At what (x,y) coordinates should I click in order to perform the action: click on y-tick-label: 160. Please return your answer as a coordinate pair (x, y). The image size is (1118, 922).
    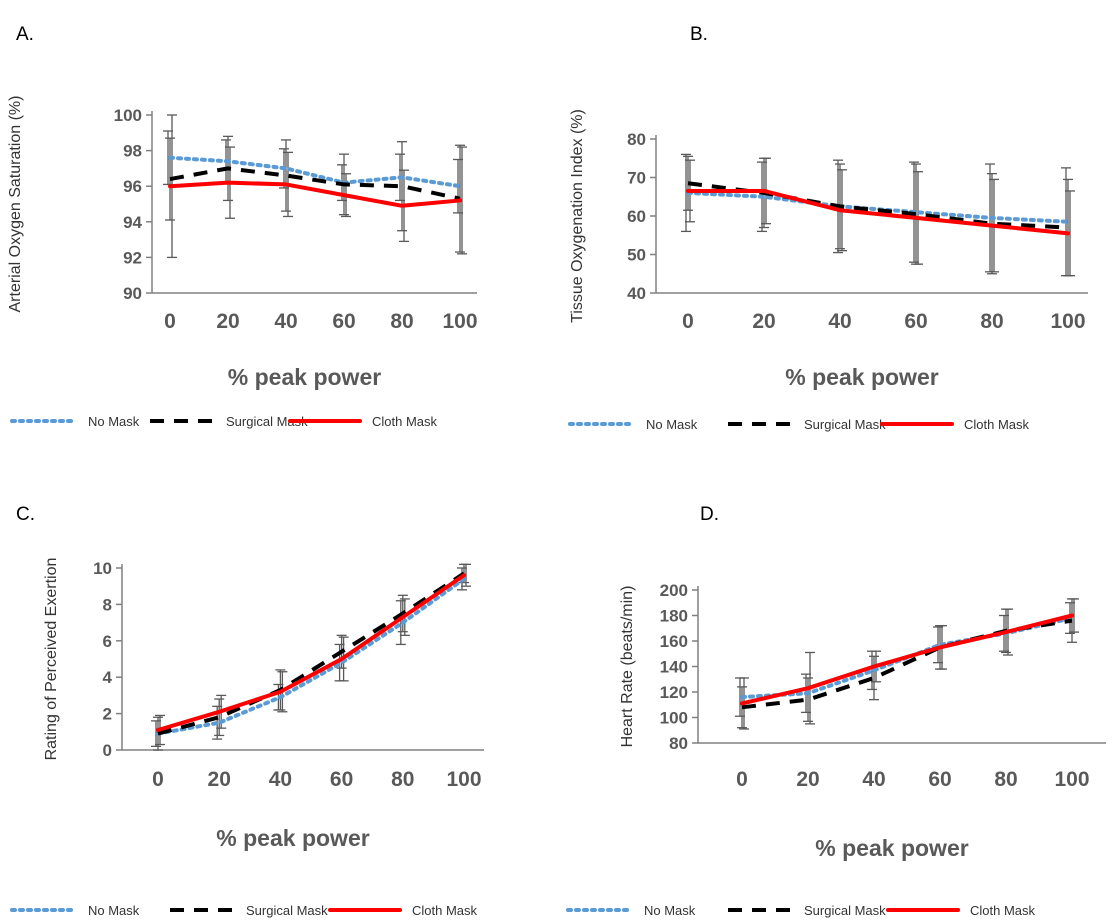
    Looking at the image, I should click on (674, 641).